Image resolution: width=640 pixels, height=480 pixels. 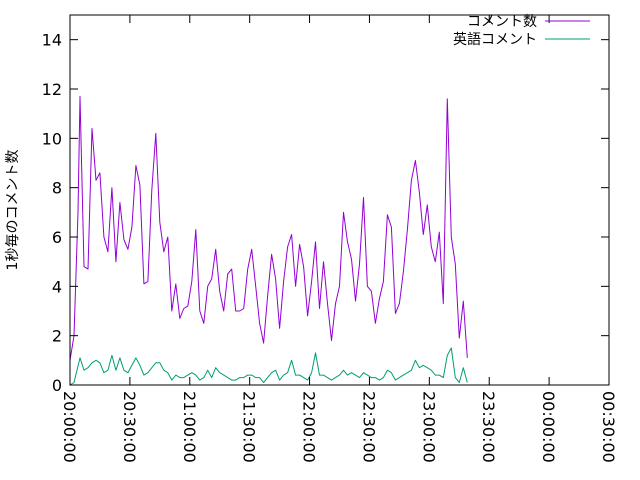 What do you see at coordinates (249, 427) in the screenshot?
I see `x-tick-label: 21:30:00` at bounding box center [249, 427].